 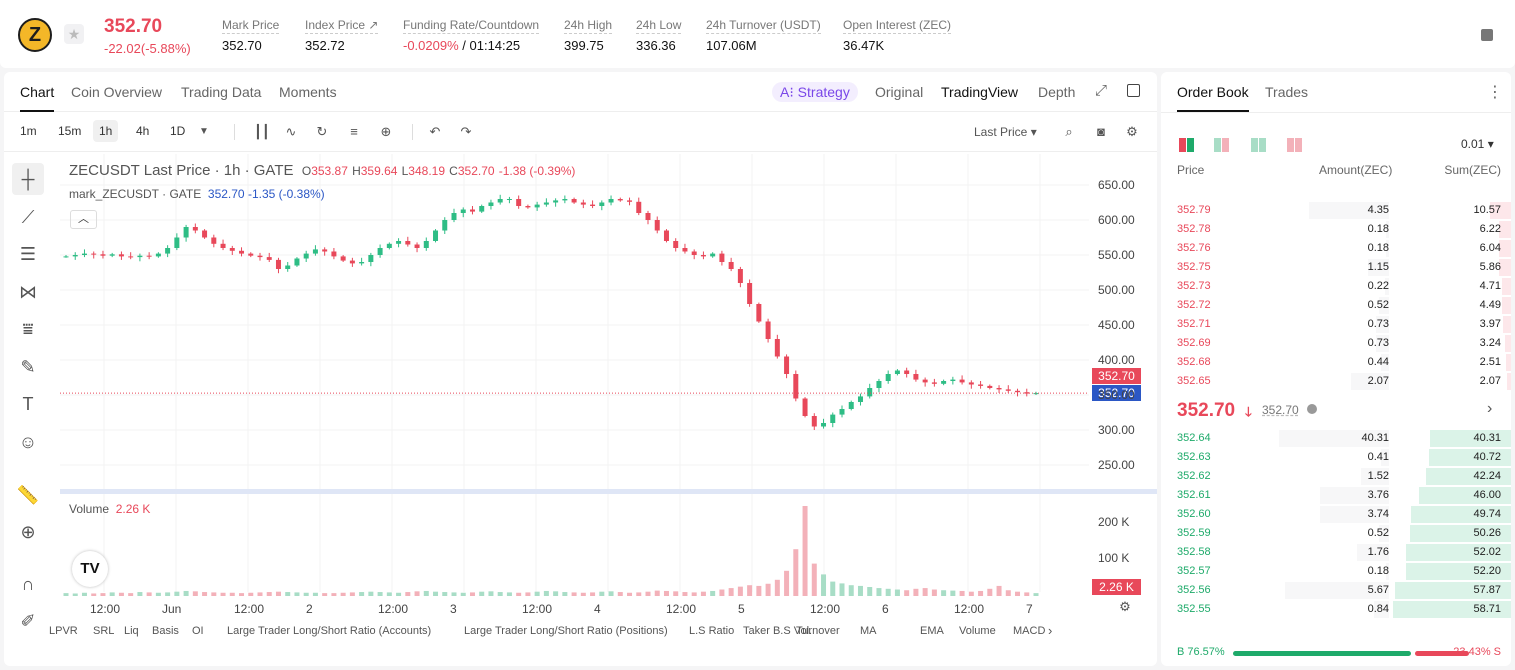 What do you see at coordinates (221, 92) in the screenshot?
I see `tab-trading-data: Trading Data` at bounding box center [221, 92].